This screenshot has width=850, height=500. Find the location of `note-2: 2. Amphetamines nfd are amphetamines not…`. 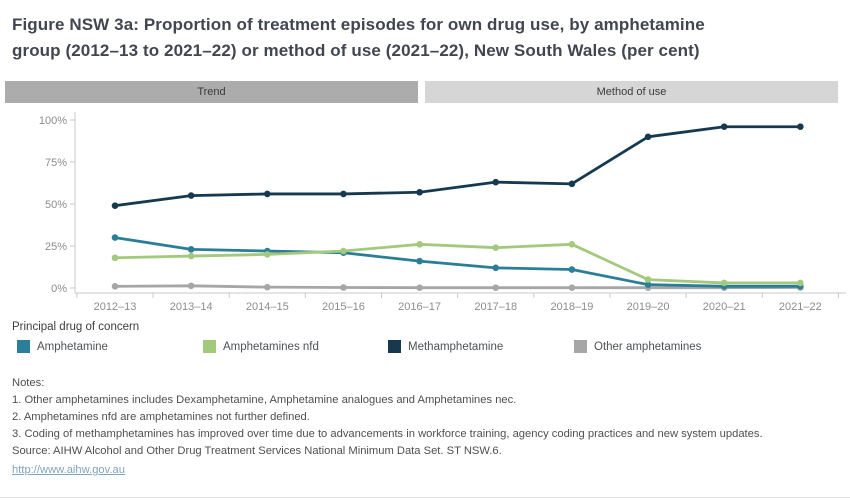

note-2: 2. Amphetamines nfd are amphetamines not… is located at coordinates (161, 417).